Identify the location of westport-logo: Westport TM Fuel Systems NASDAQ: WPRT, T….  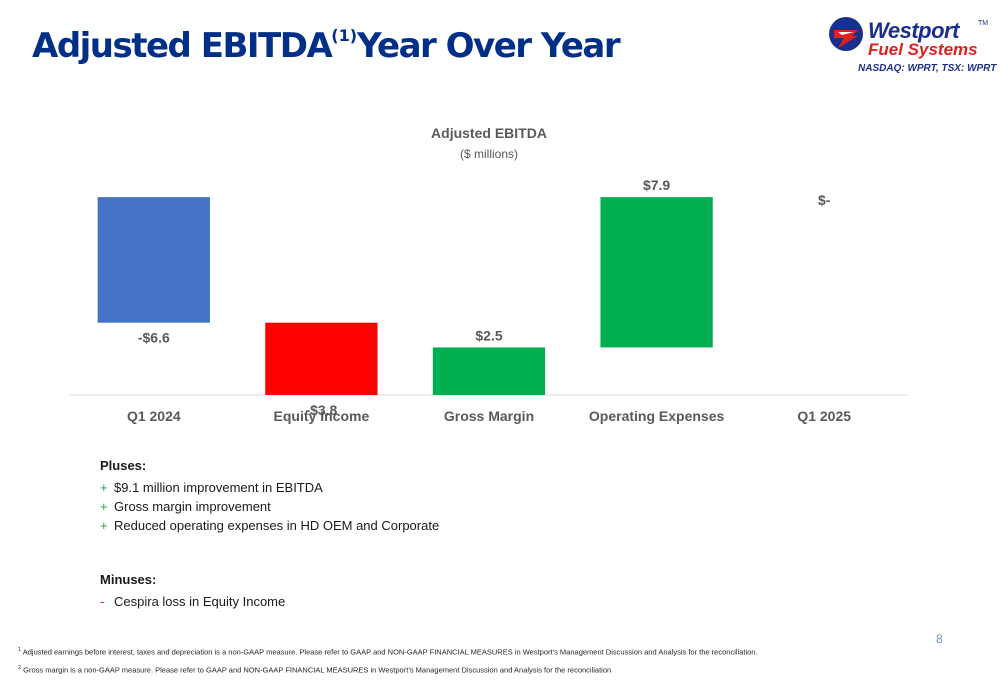
(912, 45).